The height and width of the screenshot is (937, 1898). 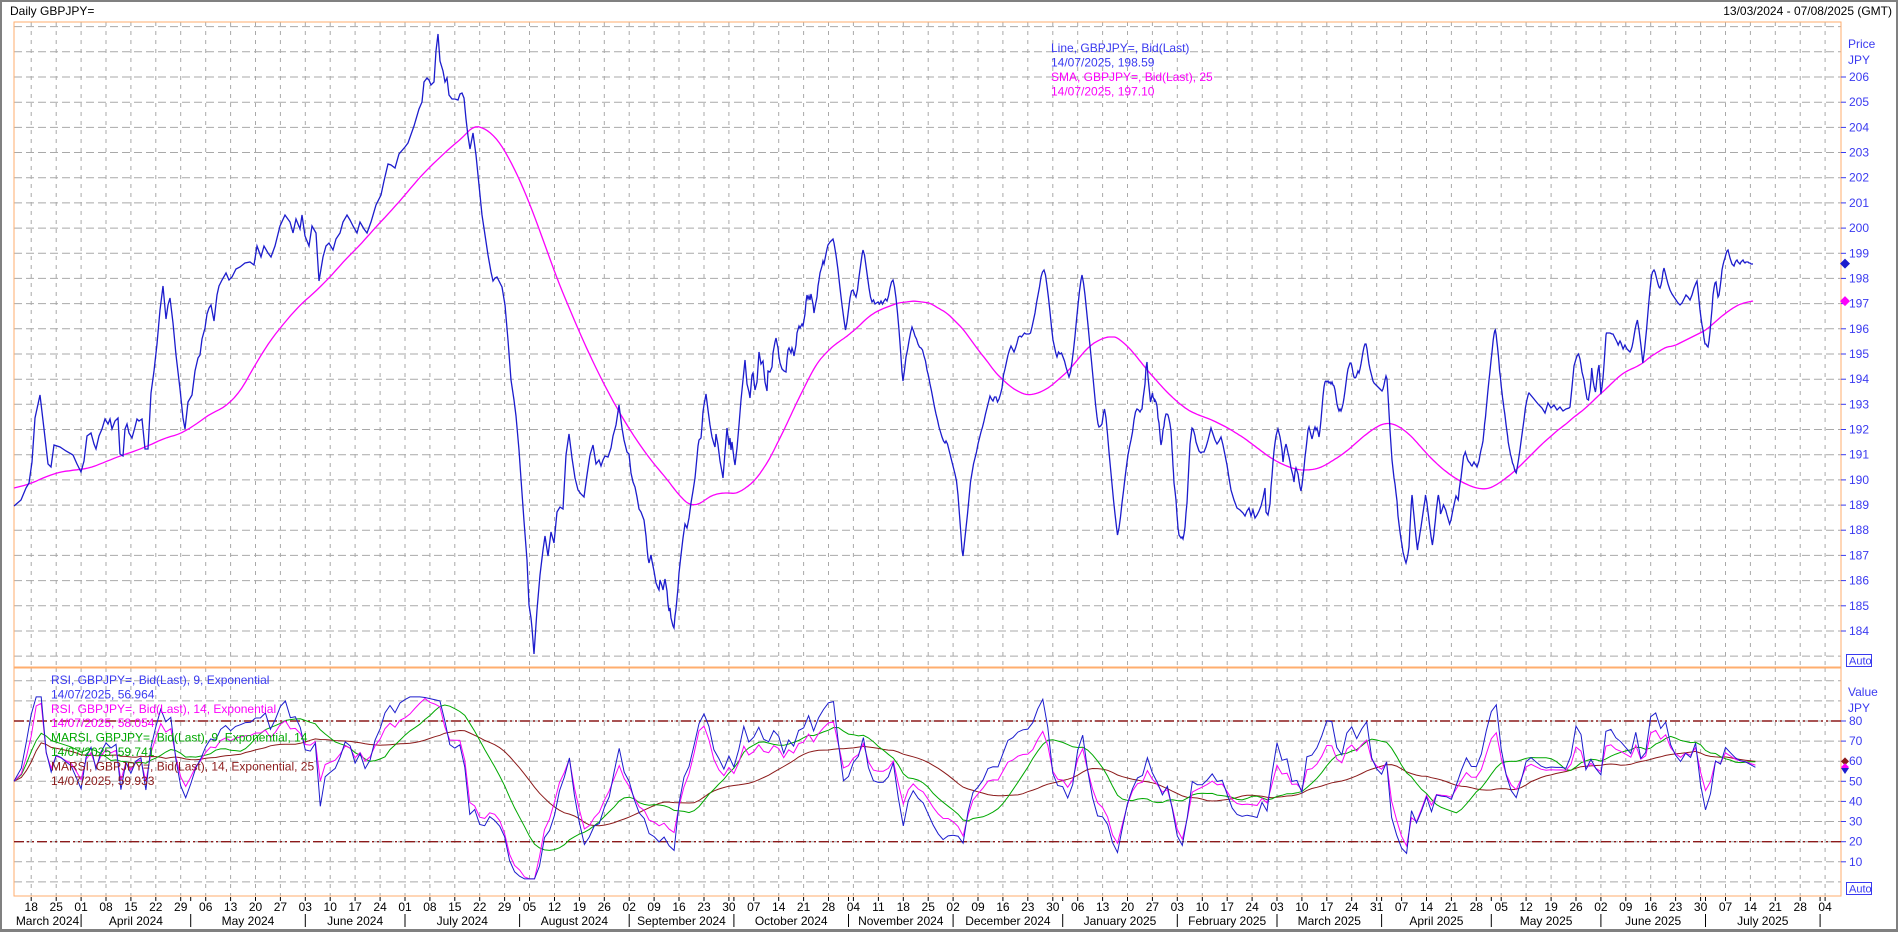 What do you see at coordinates (1807, 11) in the screenshot?
I see `svg-text: 13/03/2024 - 07/08/2025 (GMT)` at bounding box center [1807, 11].